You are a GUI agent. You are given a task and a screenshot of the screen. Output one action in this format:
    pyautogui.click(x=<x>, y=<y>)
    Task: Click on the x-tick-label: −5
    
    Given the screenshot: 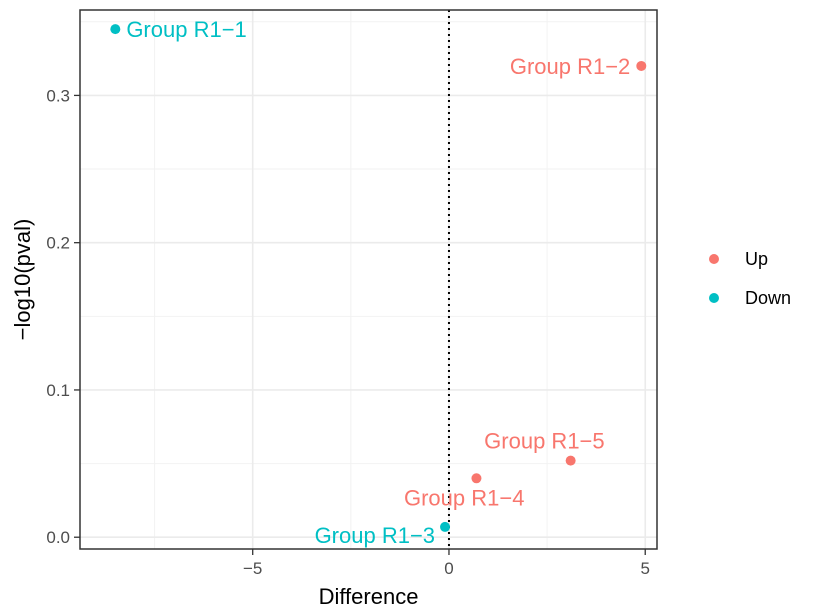 What is the action you would take?
    pyautogui.click(x=252, y=568)
    